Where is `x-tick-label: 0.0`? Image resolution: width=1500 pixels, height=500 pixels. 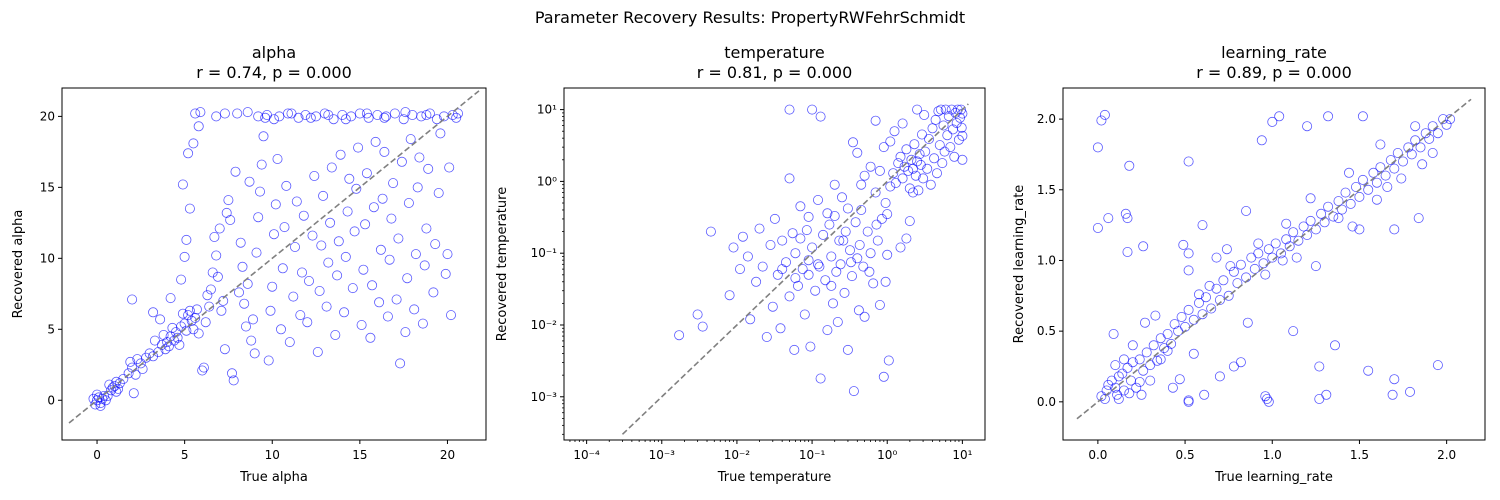 x-tick-label: 0.0 is located at coordinates (1097, 455).